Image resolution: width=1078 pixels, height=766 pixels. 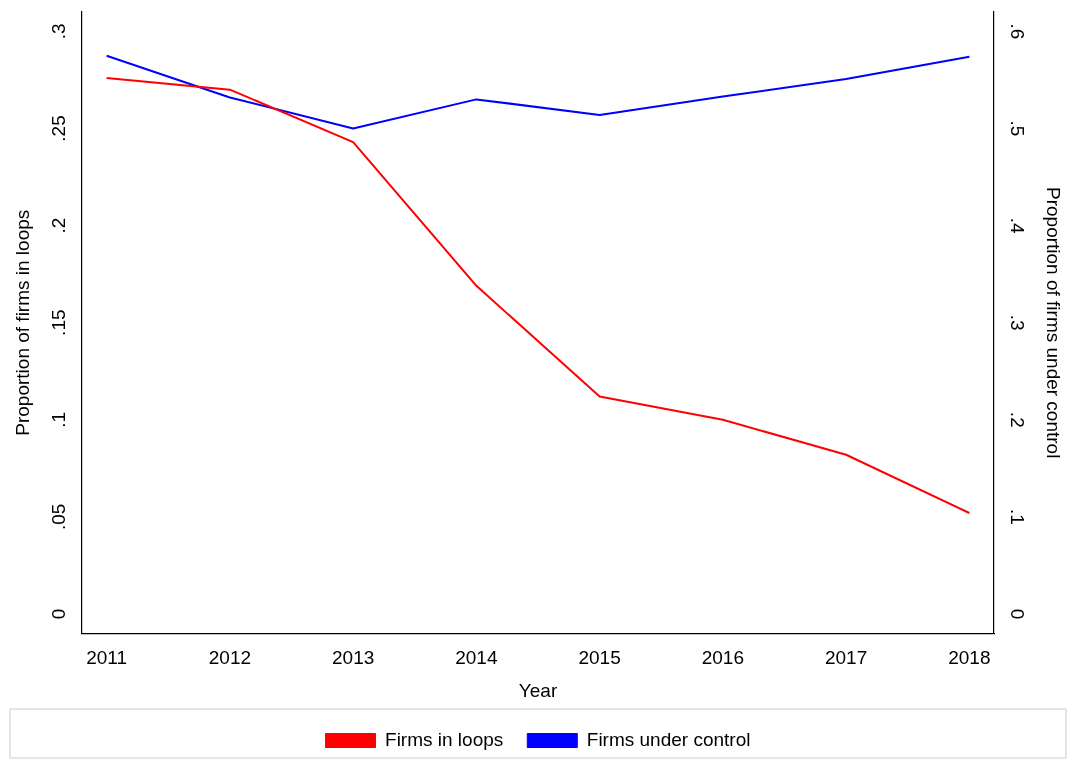 I want to click on y2-tick-label: .1, so click(x=1017, y=516).